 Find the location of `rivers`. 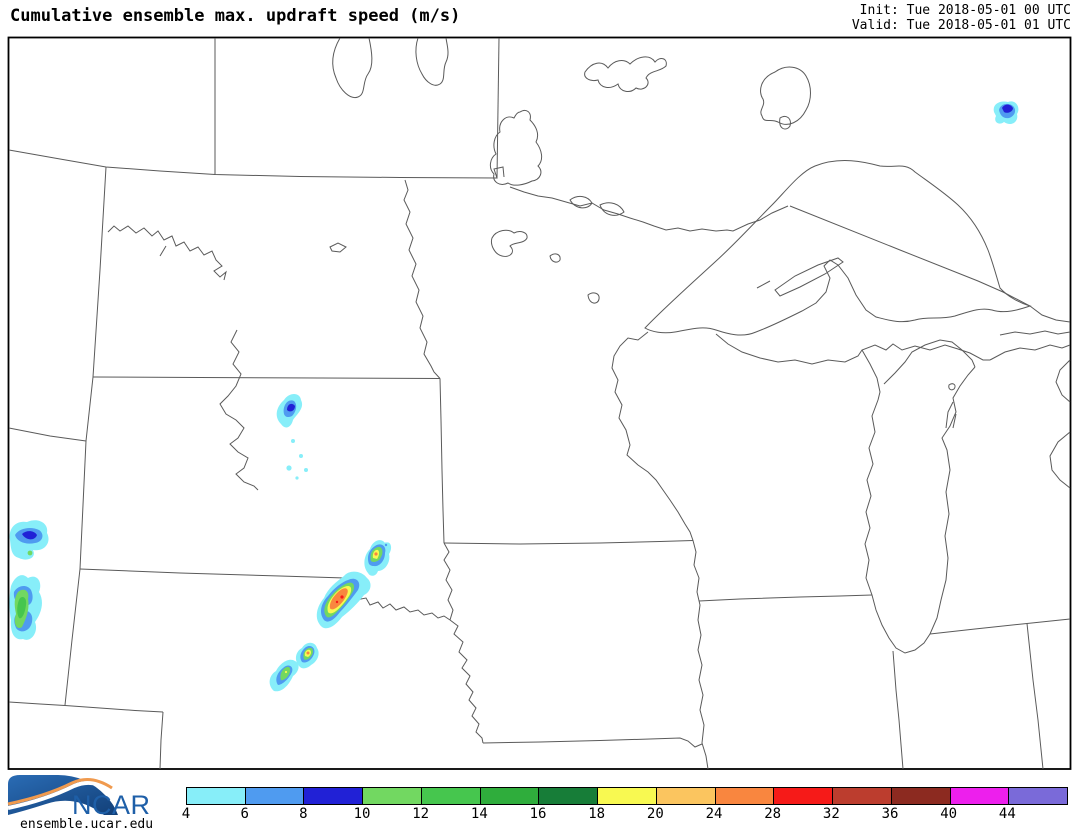

rivers is located at coordinates (183, 358).